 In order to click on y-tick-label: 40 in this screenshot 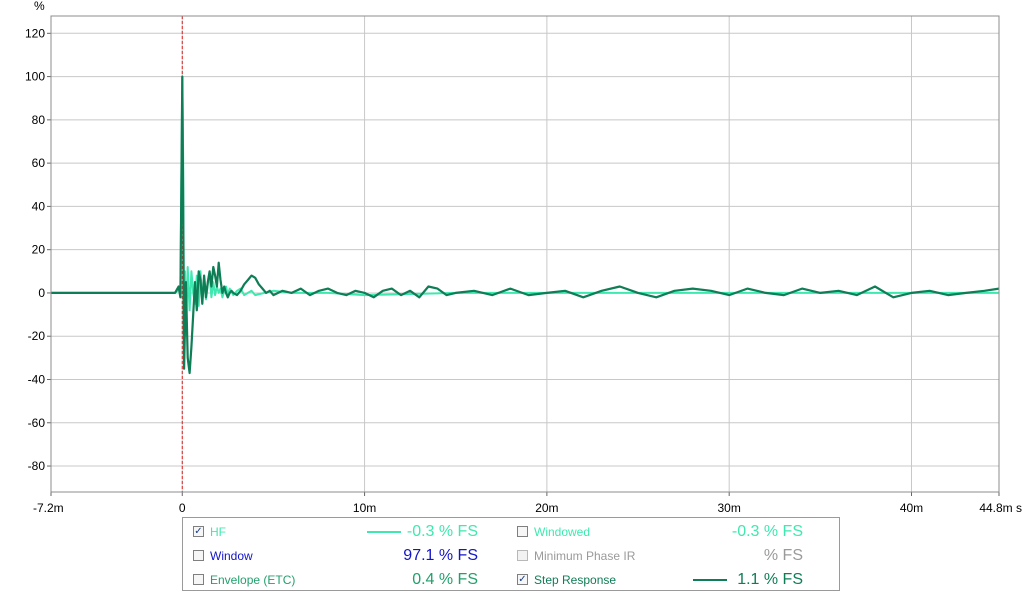, I will do `click(39, 206)`.